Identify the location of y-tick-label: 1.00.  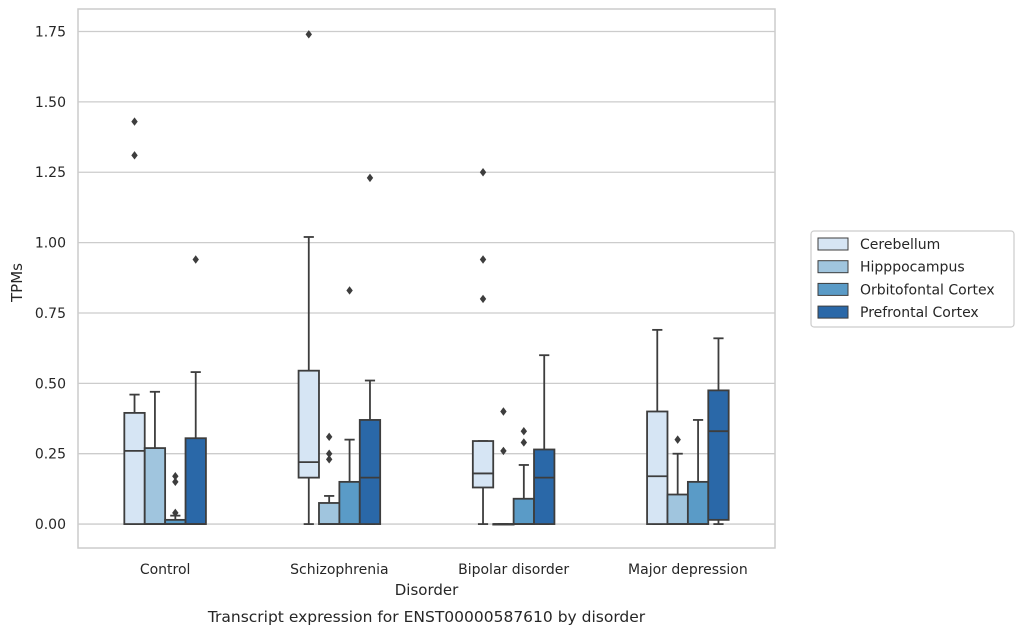
(50, 244).